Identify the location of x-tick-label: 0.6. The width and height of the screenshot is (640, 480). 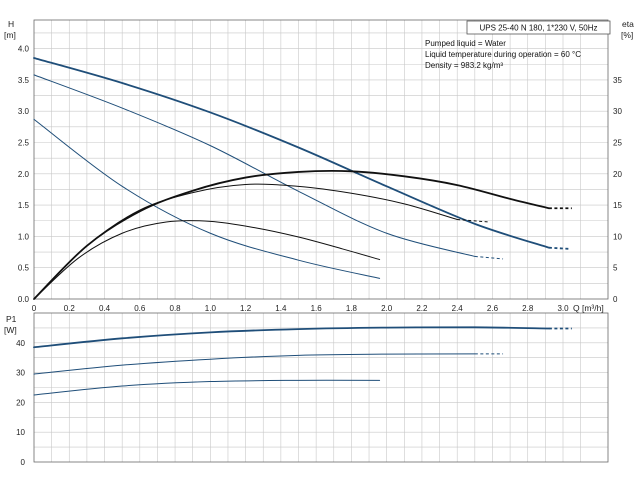
(140, 308).